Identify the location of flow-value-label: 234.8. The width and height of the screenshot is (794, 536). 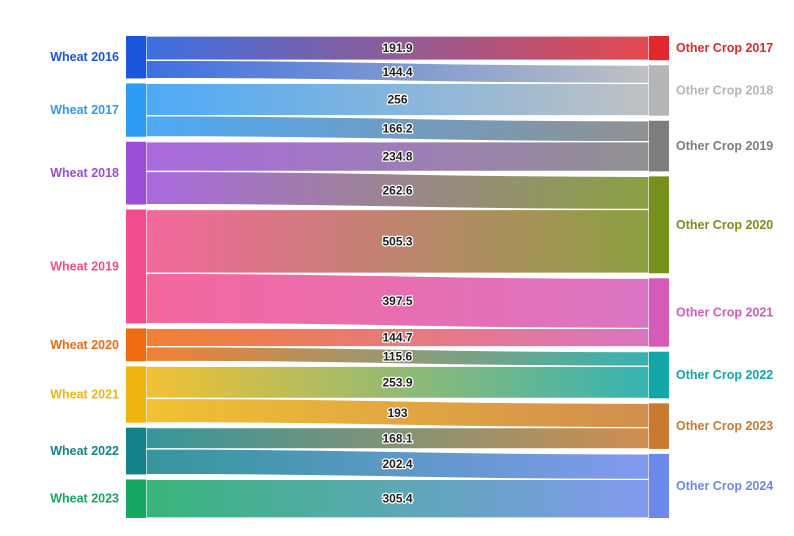
(397, 157).